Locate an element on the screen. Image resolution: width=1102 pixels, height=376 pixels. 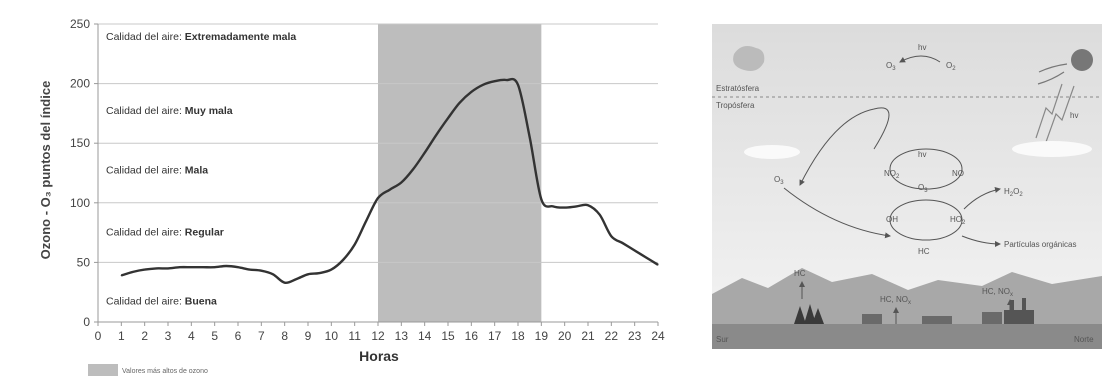
norte-label: Norte is located at coordinates (1084, 339).